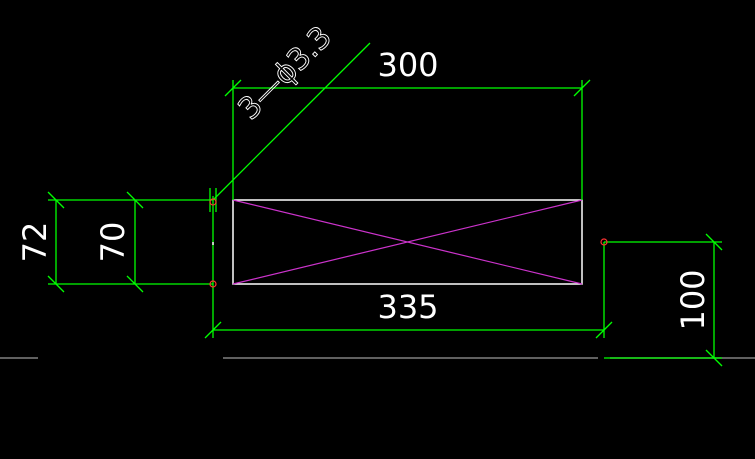 This screenshot has height=459, width=755. I want to click on hole-markers, so click(408, 243).